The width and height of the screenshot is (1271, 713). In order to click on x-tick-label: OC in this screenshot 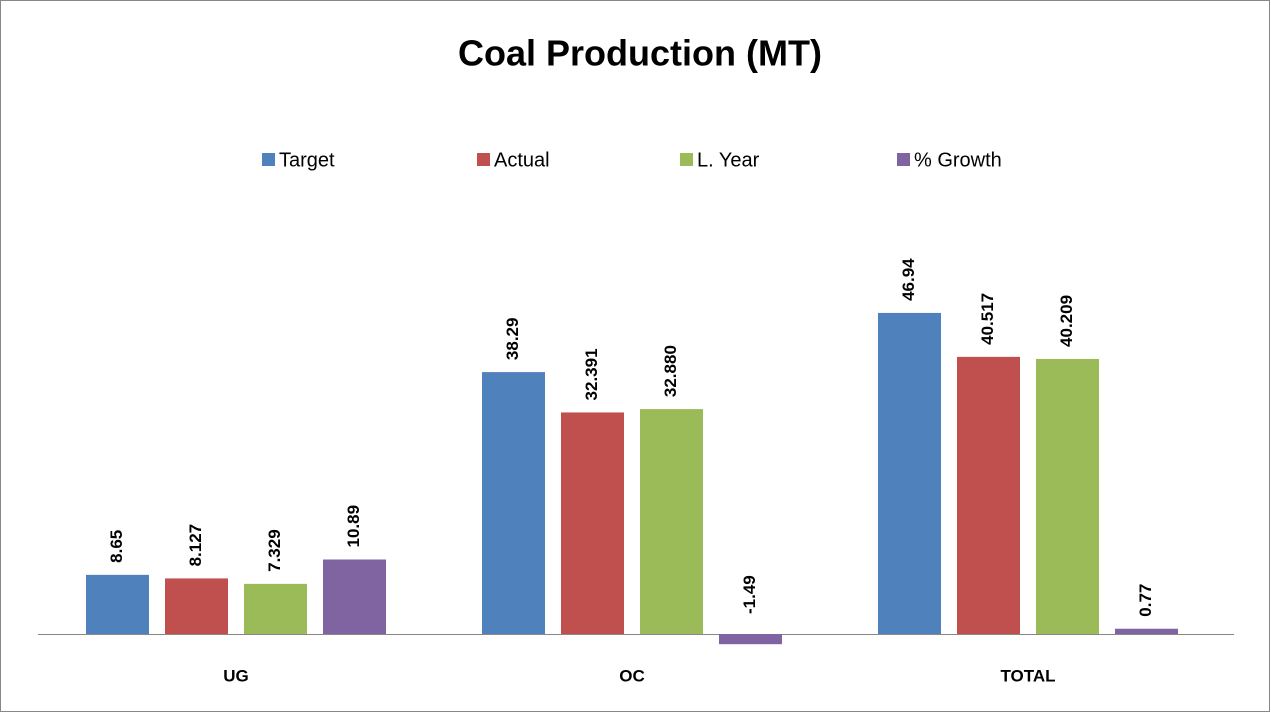, I will do `click(632, 675)`.